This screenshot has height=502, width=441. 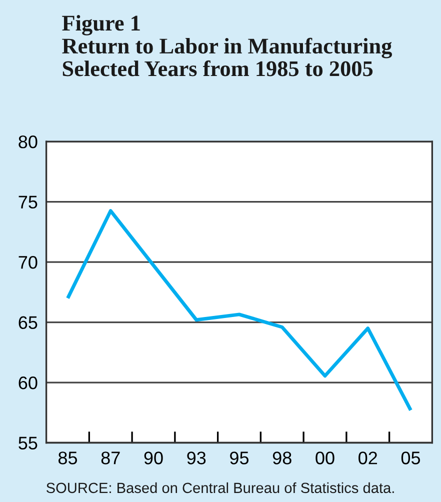 I want to click on x-tick-label: 95, so click(x=239, y=458).